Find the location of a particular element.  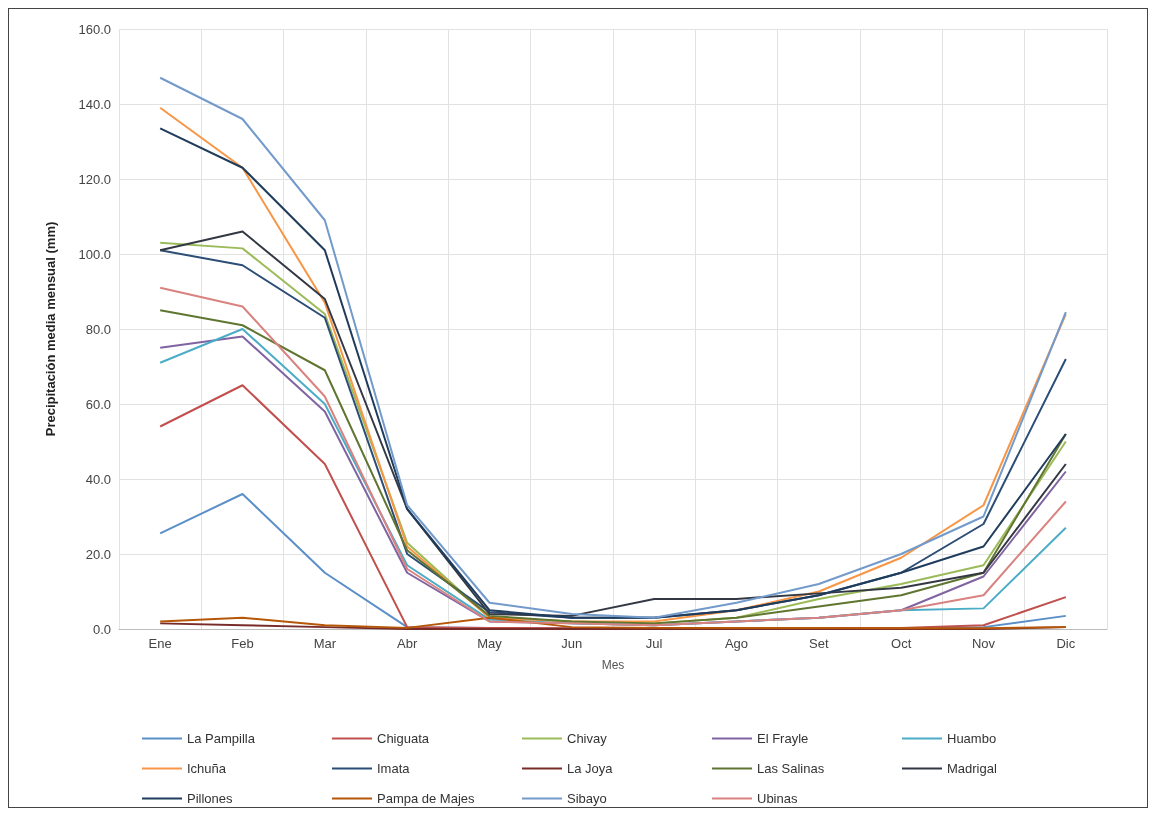

y-tick-label: 20.0 is located at coordinates (98, 554).